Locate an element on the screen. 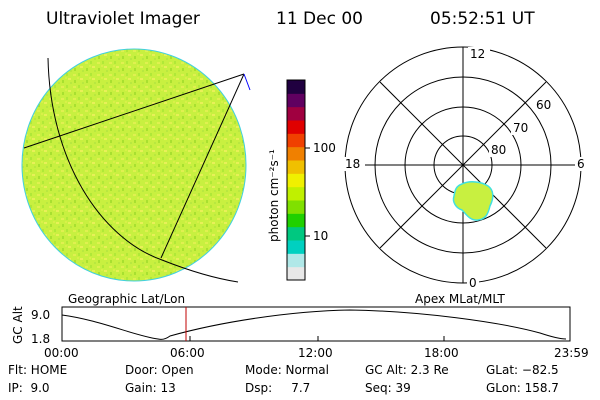 The height and width of the screenshot is (400, 600). colorbar: 100 10 photon cm⁻²s⁻¹ is located at coordinates (301, 180).